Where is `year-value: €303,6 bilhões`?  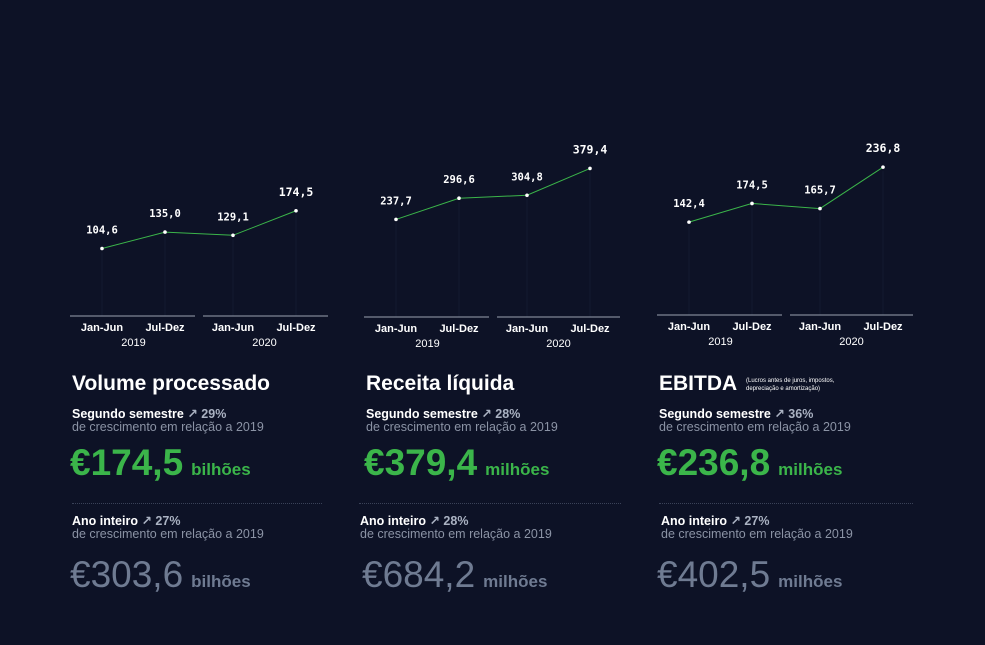
year-value: €303,6 bilhões is located at coordinates (160, 575).